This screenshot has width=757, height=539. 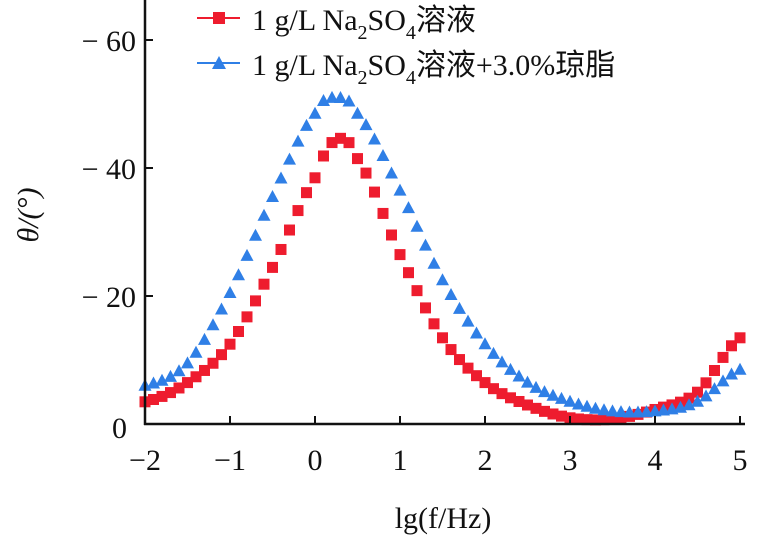 What do you see at coordinates (219, 62) in the screenshot?
I see `triangle-marker-icon` at bounding box center [219, 62].